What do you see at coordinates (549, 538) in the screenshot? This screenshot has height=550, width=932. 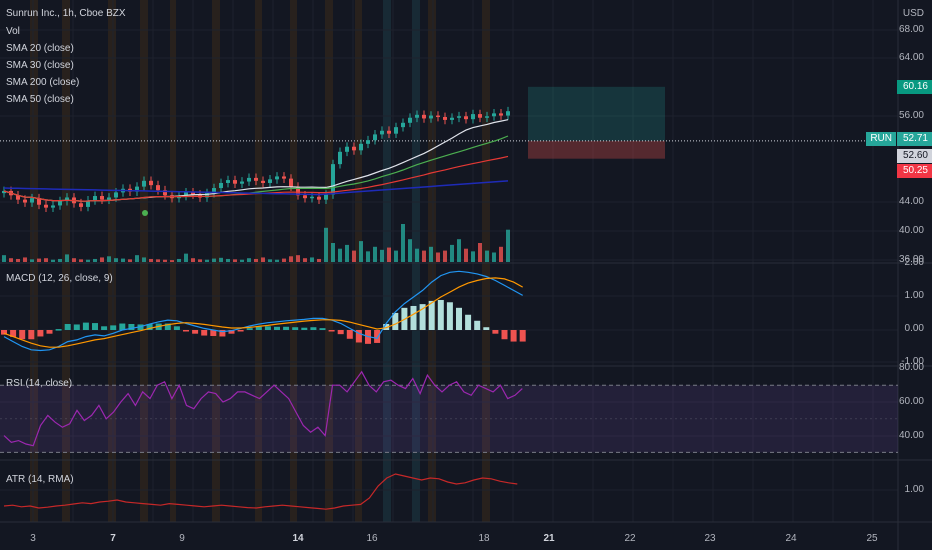 I see `time-axis-label: 21` at bounding box center [549, 538].